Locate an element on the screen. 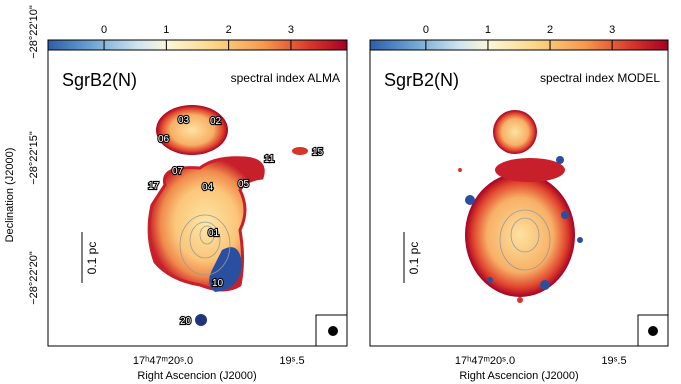  source-label: 05 is located at coordinates (244, 184).